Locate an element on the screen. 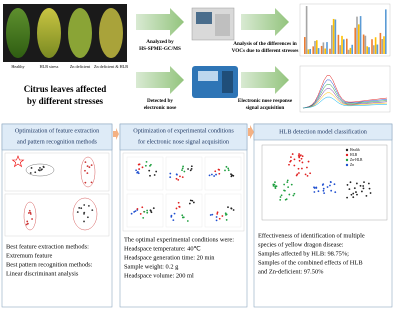  device-screen is located at coordinates (208, 76).